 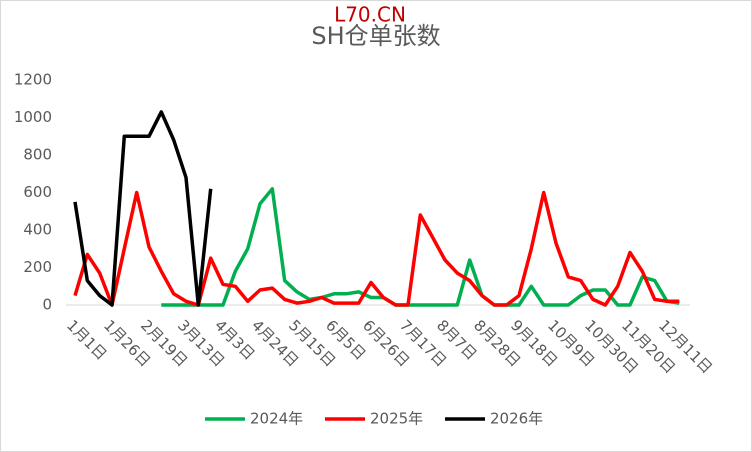 What do you see at coordinates (370, 15) in the screenshot?
I see `chart-title: L70.CN` at bounding box center [370, 15].